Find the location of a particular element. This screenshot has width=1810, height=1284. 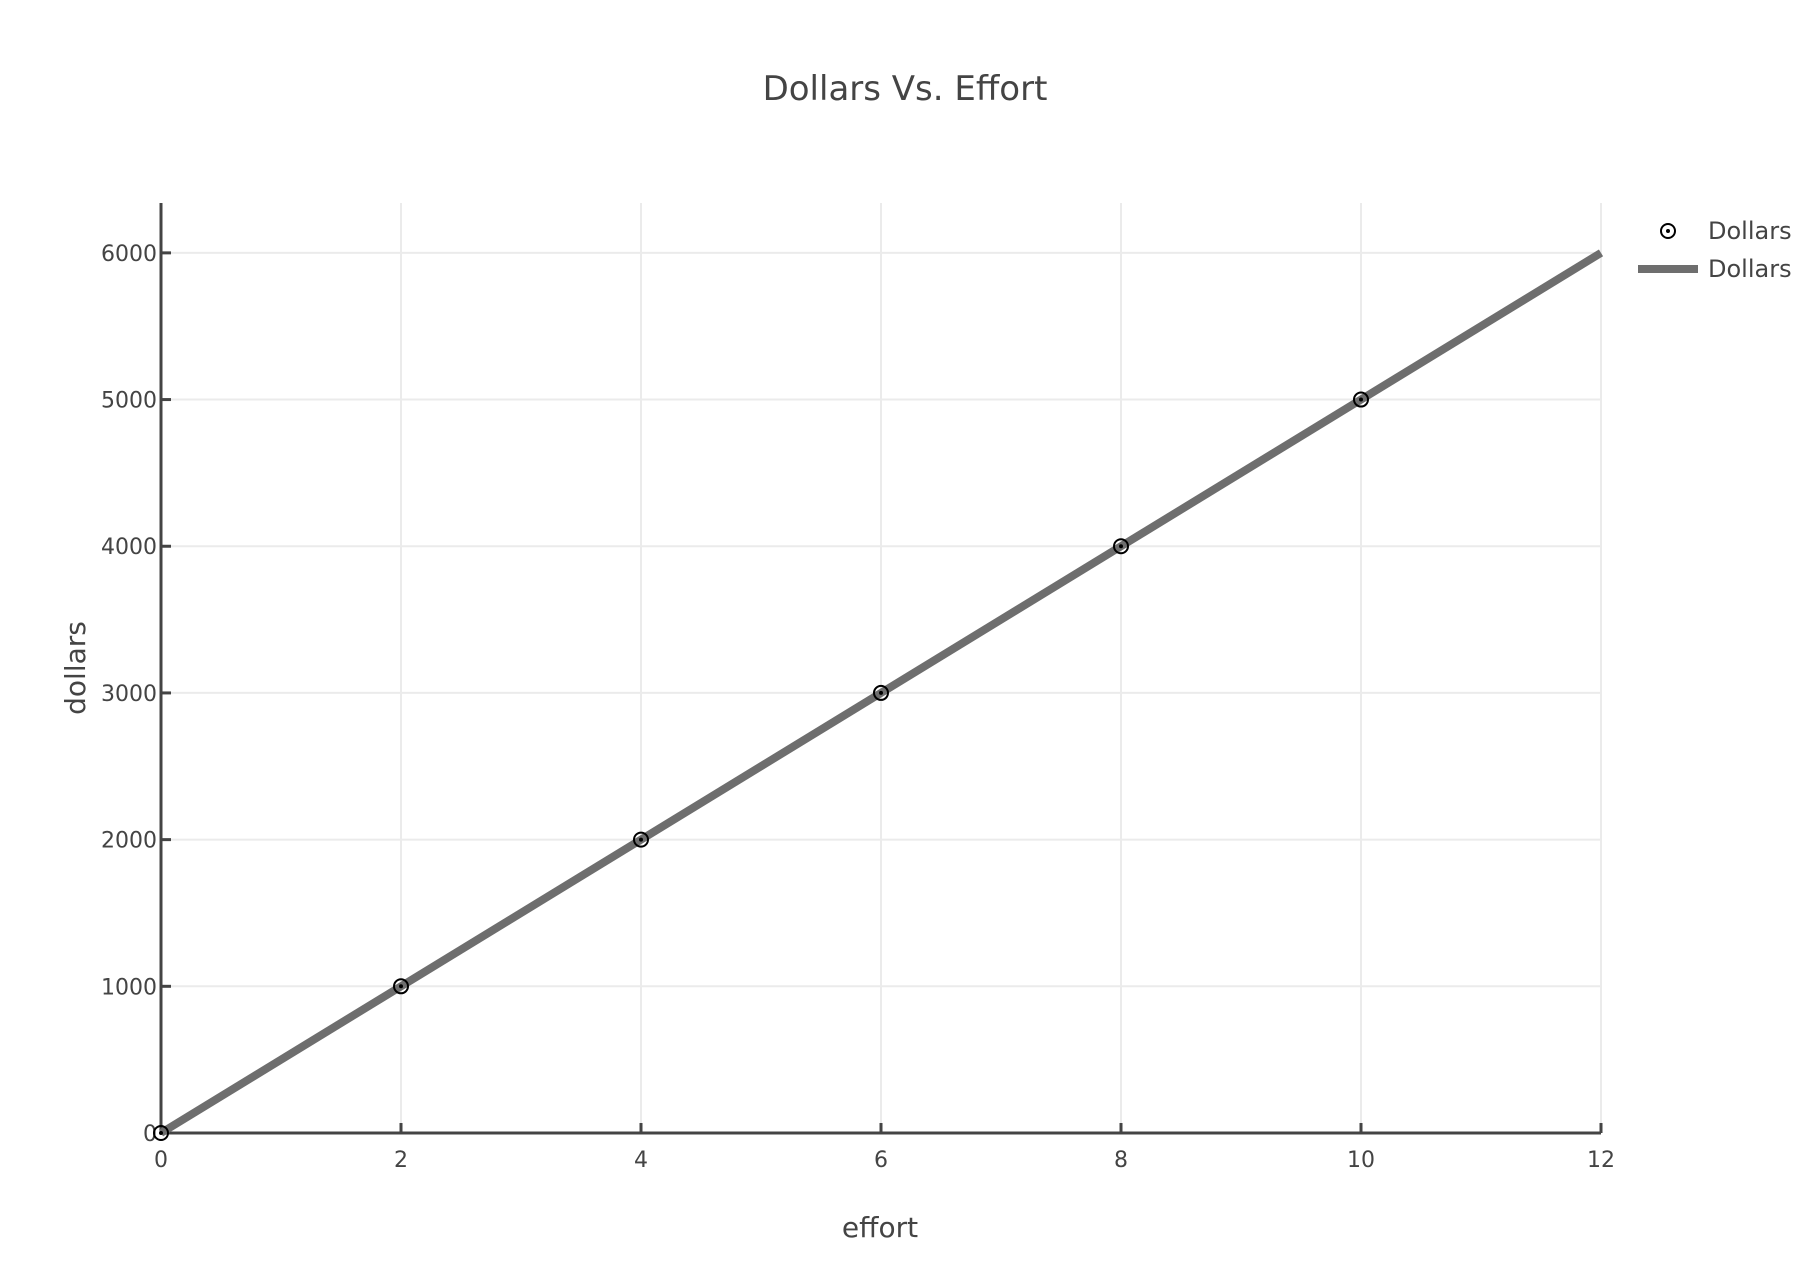

legend-marker-dot is located at coordinates (1668, 231).